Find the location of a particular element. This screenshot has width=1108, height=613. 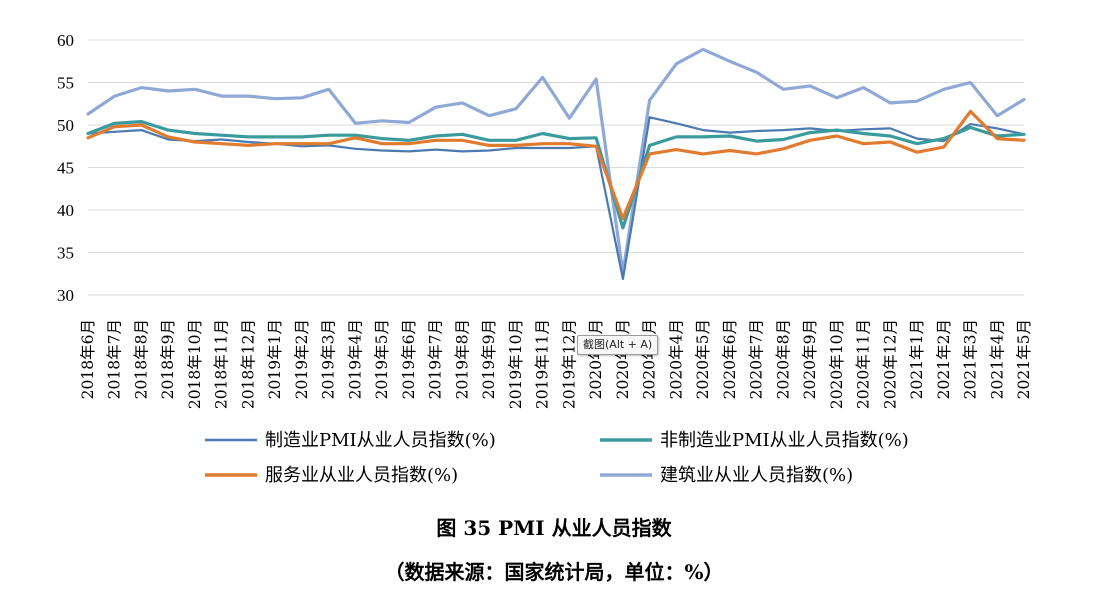

legend-label-1: 非制造业PMI从业人员指数(%) is located at coordinates (784, 440).